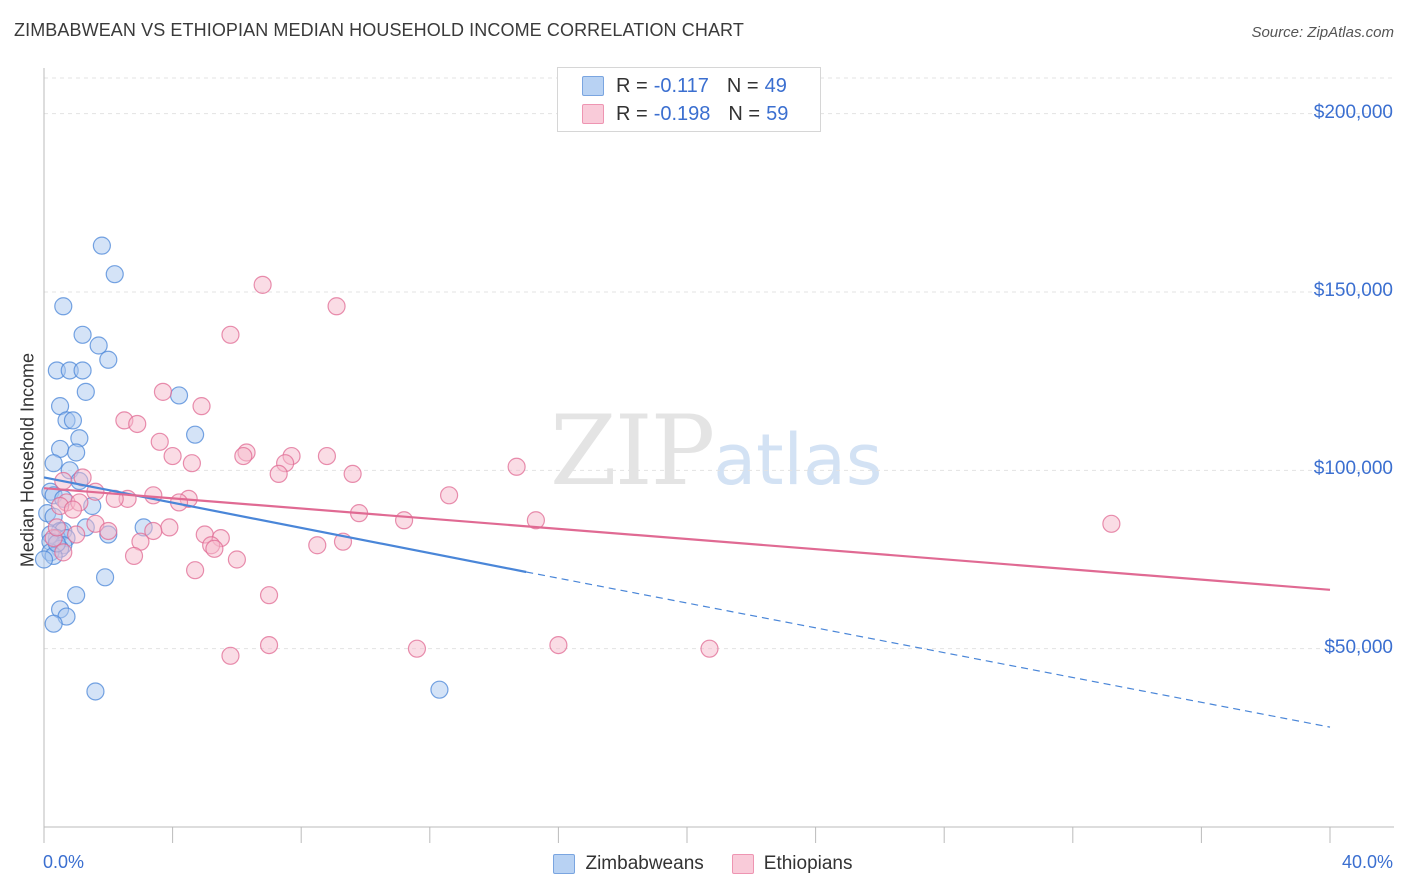 The height and width of the screenshot is (892, 1406). I want to click on watermark-zip: ZIP, so click(632, 451).